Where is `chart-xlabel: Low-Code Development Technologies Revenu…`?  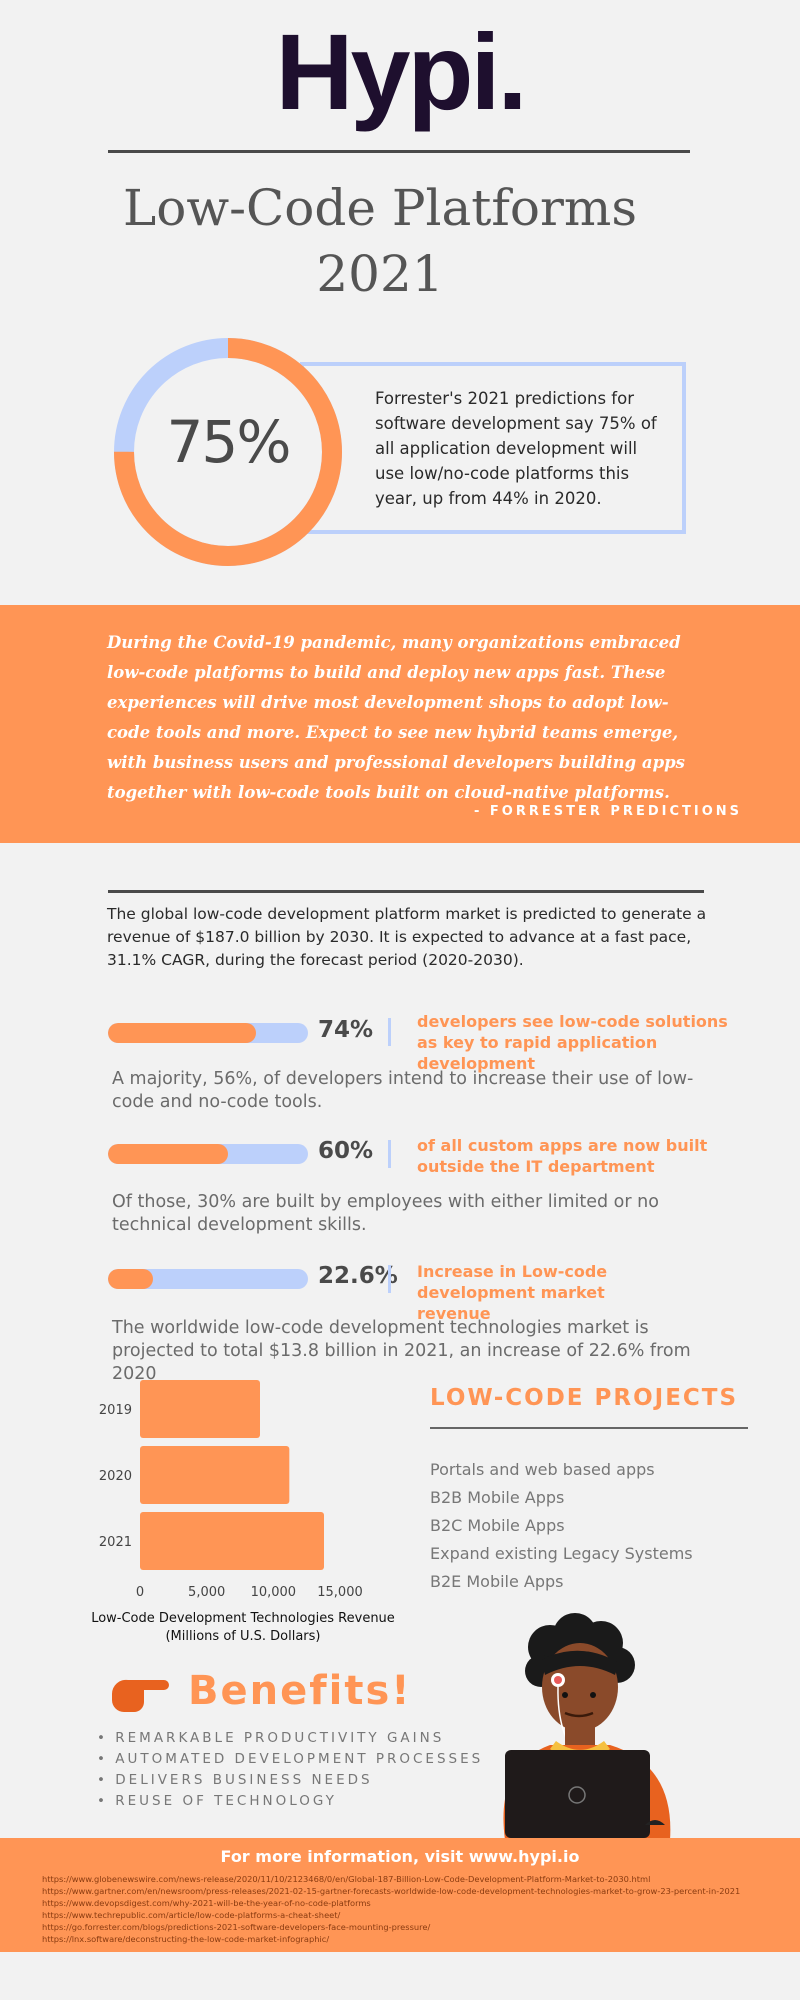 chart-xlabel: Low-Code Development Technologies Revenu… is located at coordinates (243, 1627).